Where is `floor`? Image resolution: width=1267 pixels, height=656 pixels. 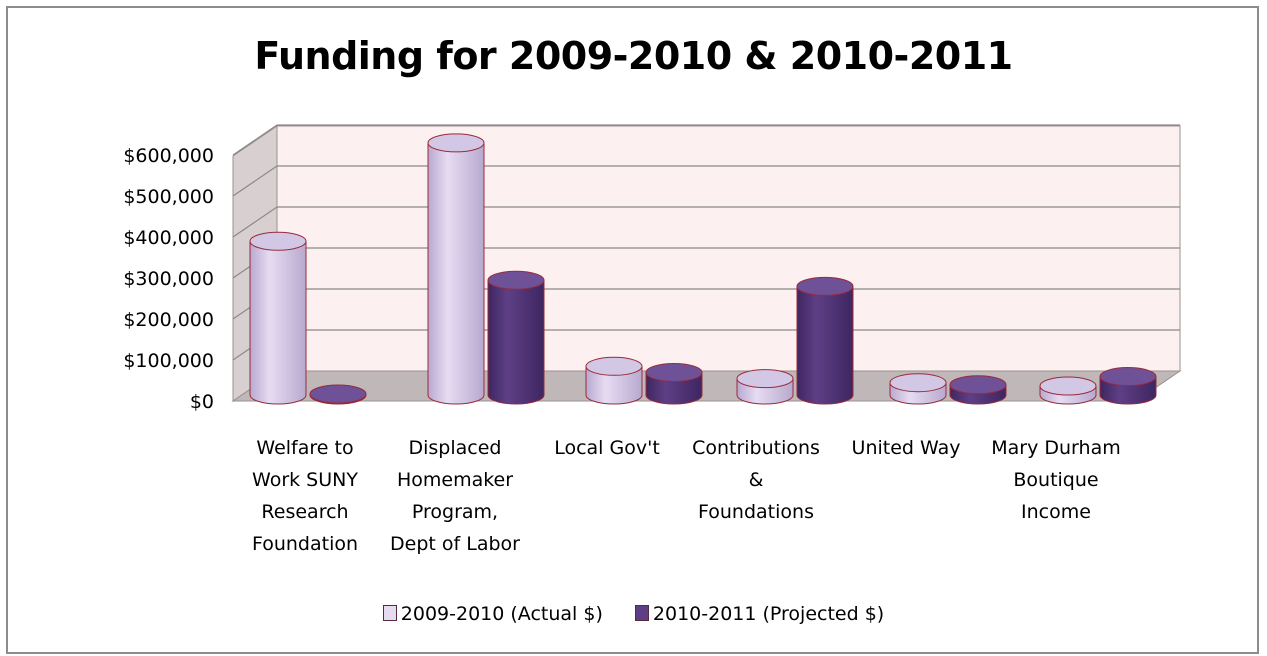 floor is located at coordinates (706, 386).